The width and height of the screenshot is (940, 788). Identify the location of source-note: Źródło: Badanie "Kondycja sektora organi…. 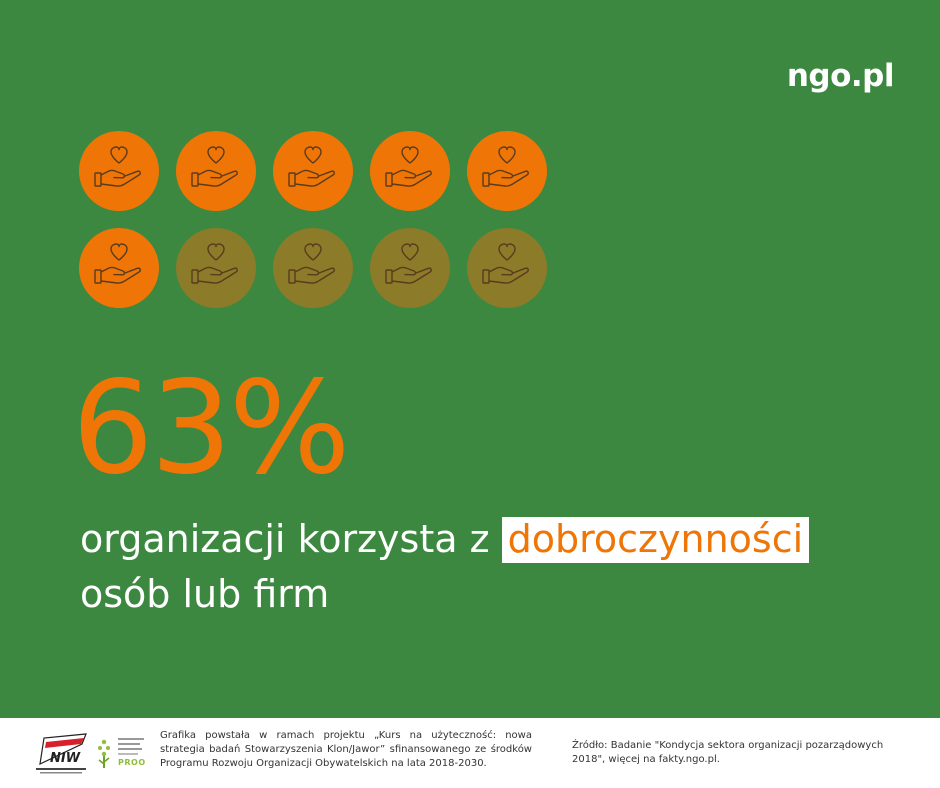
(728, 752).